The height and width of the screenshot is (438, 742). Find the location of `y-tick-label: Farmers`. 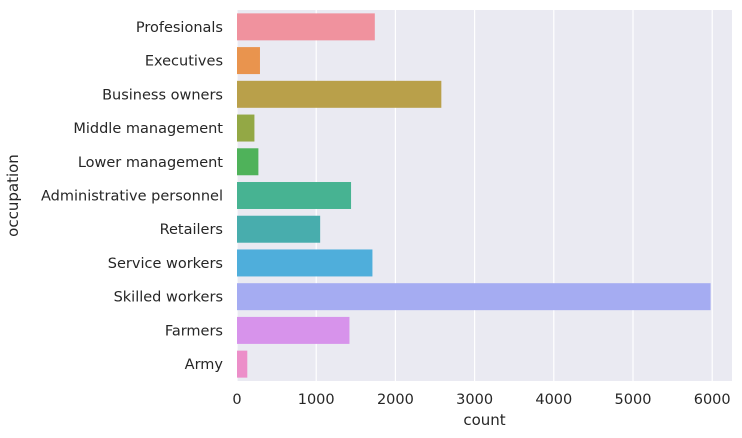

y-tick-label: Farmers is located at coordinates (194, 331).